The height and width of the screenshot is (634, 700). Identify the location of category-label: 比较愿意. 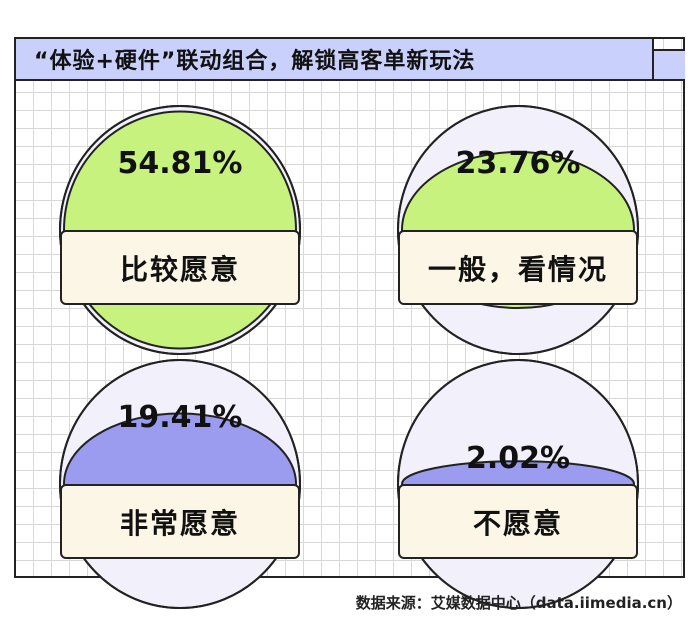
(180, 267).